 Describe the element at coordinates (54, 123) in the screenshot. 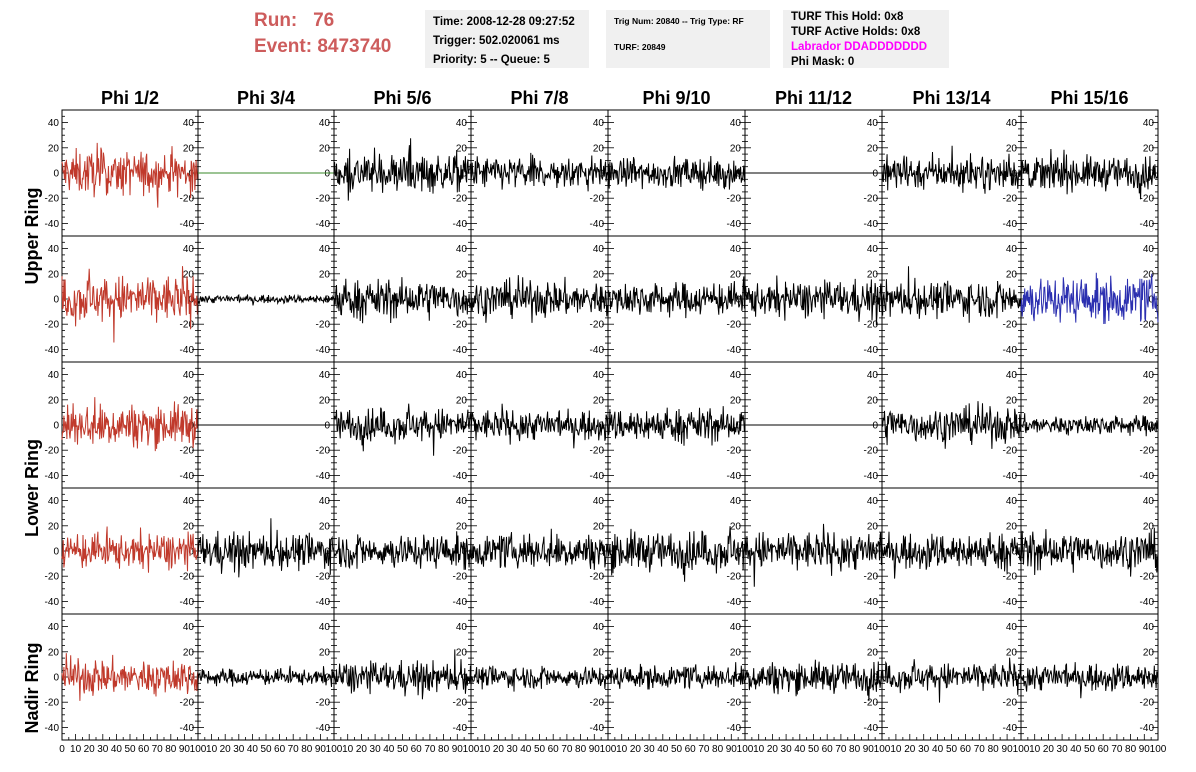

I see `y-tick-label-left: 40` at that location.